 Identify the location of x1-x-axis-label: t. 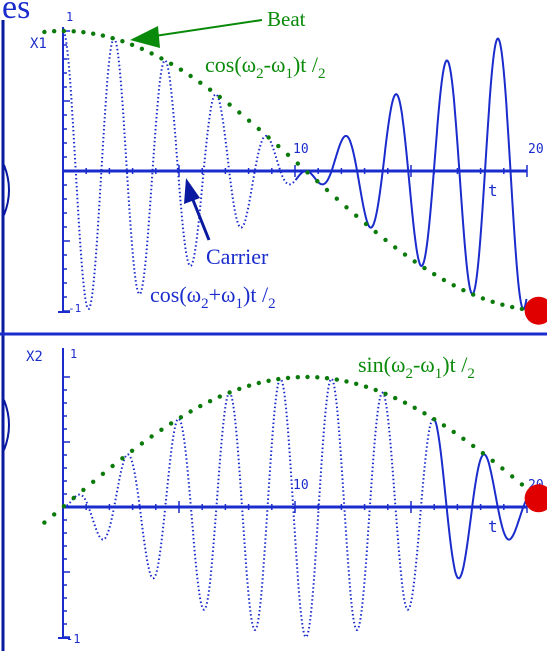
(493, 190).